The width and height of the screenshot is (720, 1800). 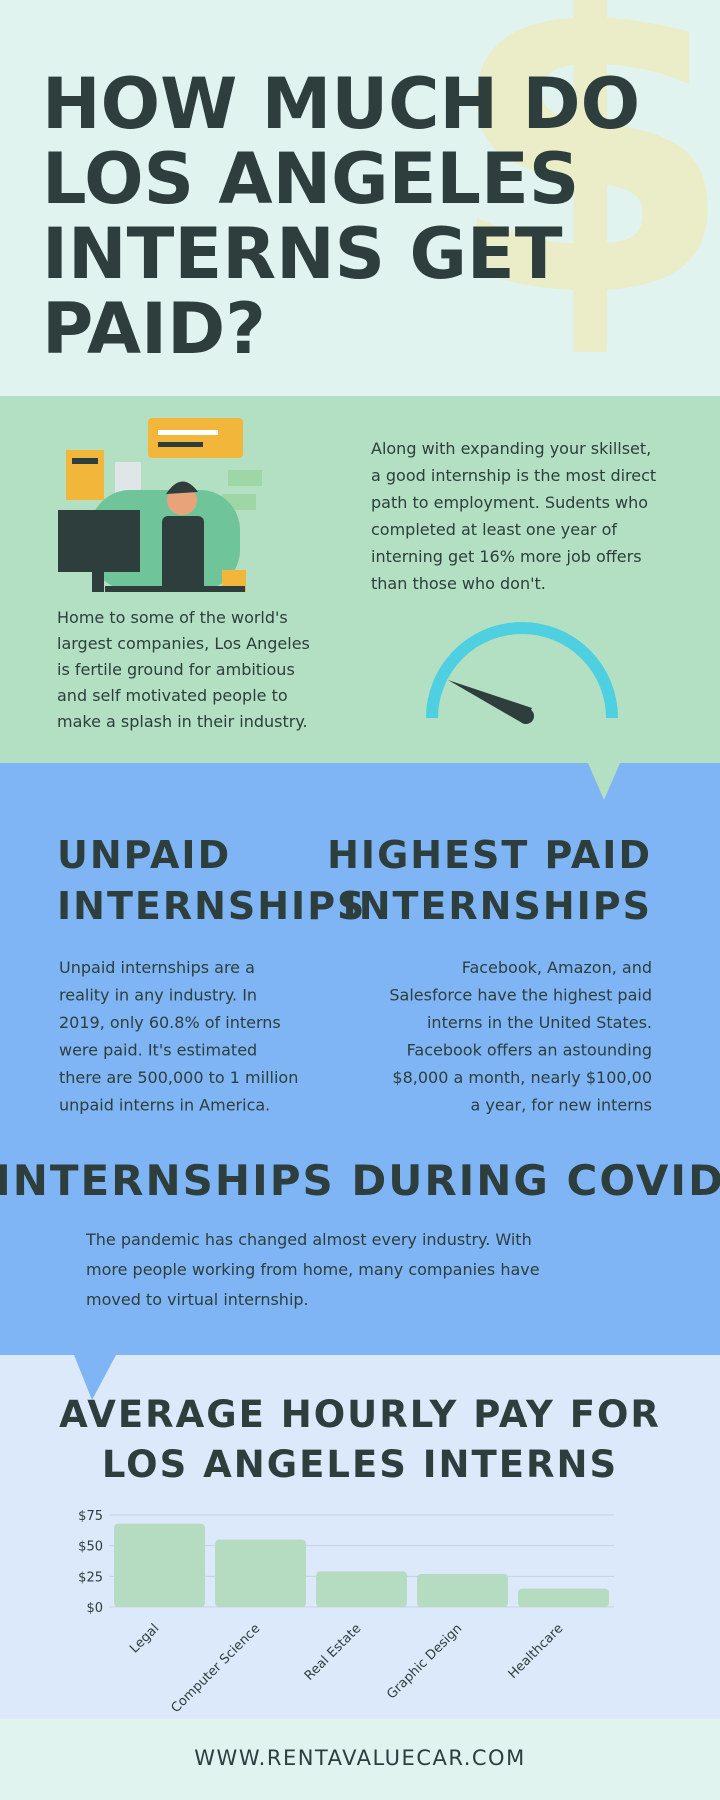 What do you see at coordinates (157, 967) in the screenshot?
I see `section-text: Unpaid internships are a` at bounding box center [157, 967].